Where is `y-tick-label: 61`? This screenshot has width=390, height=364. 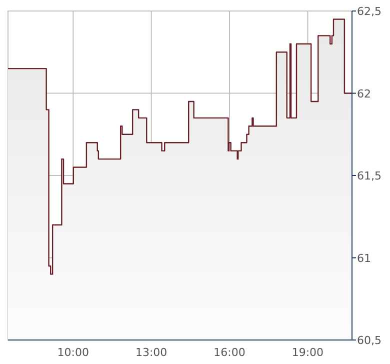
y-tick-label: 61 is located at coordinates (364, 258).